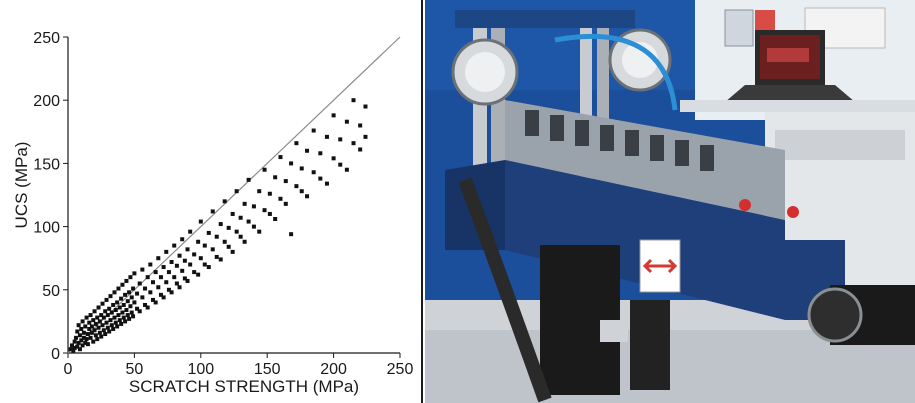  What do you see at coordinates (46, 101) in the screenshot?
I see `y-tick-label: 200` at bounding box center [46, 101].